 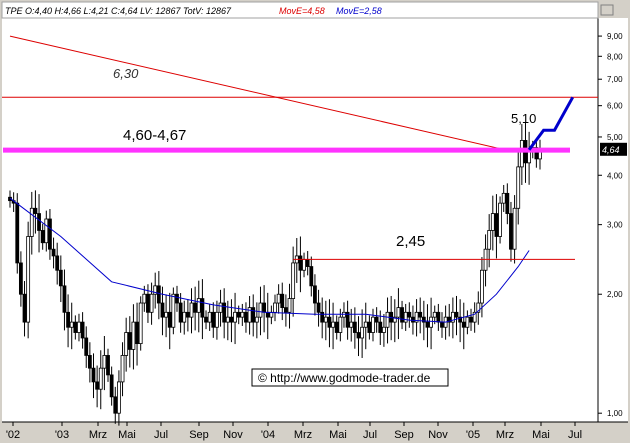 I want to click on x-tick-label: '03, so click(x=62, y=435).